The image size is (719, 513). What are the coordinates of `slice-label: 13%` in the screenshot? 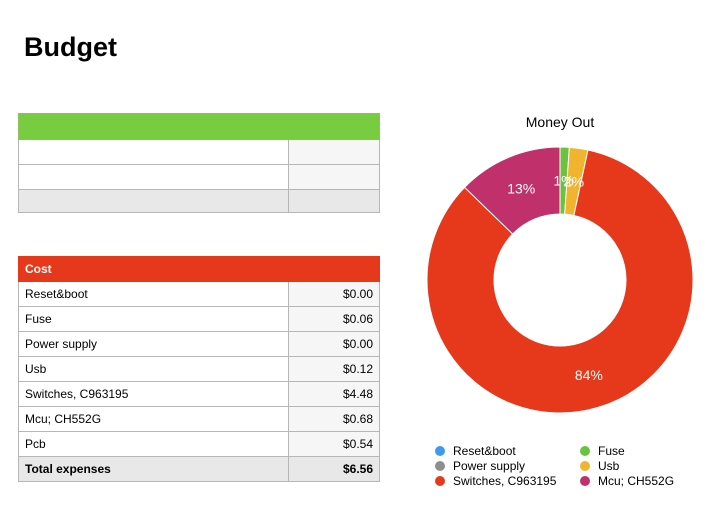 It's located at (521, 188).